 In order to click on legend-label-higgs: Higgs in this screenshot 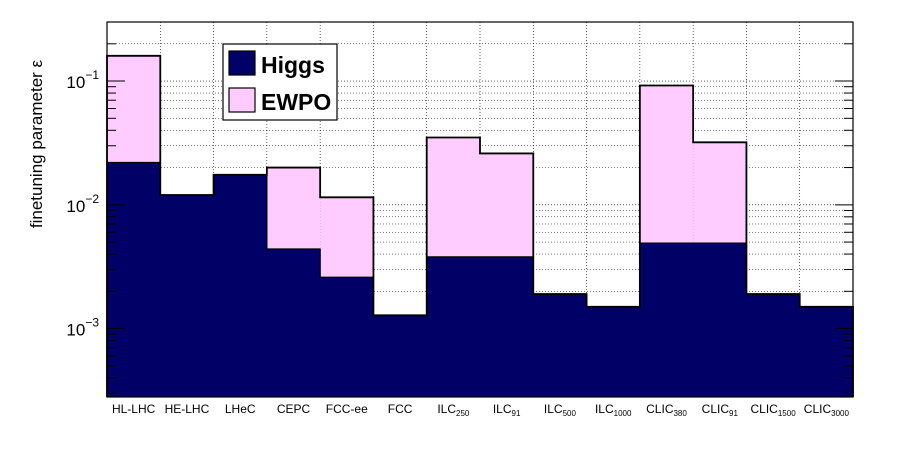, I will do `click(293, 65)`.